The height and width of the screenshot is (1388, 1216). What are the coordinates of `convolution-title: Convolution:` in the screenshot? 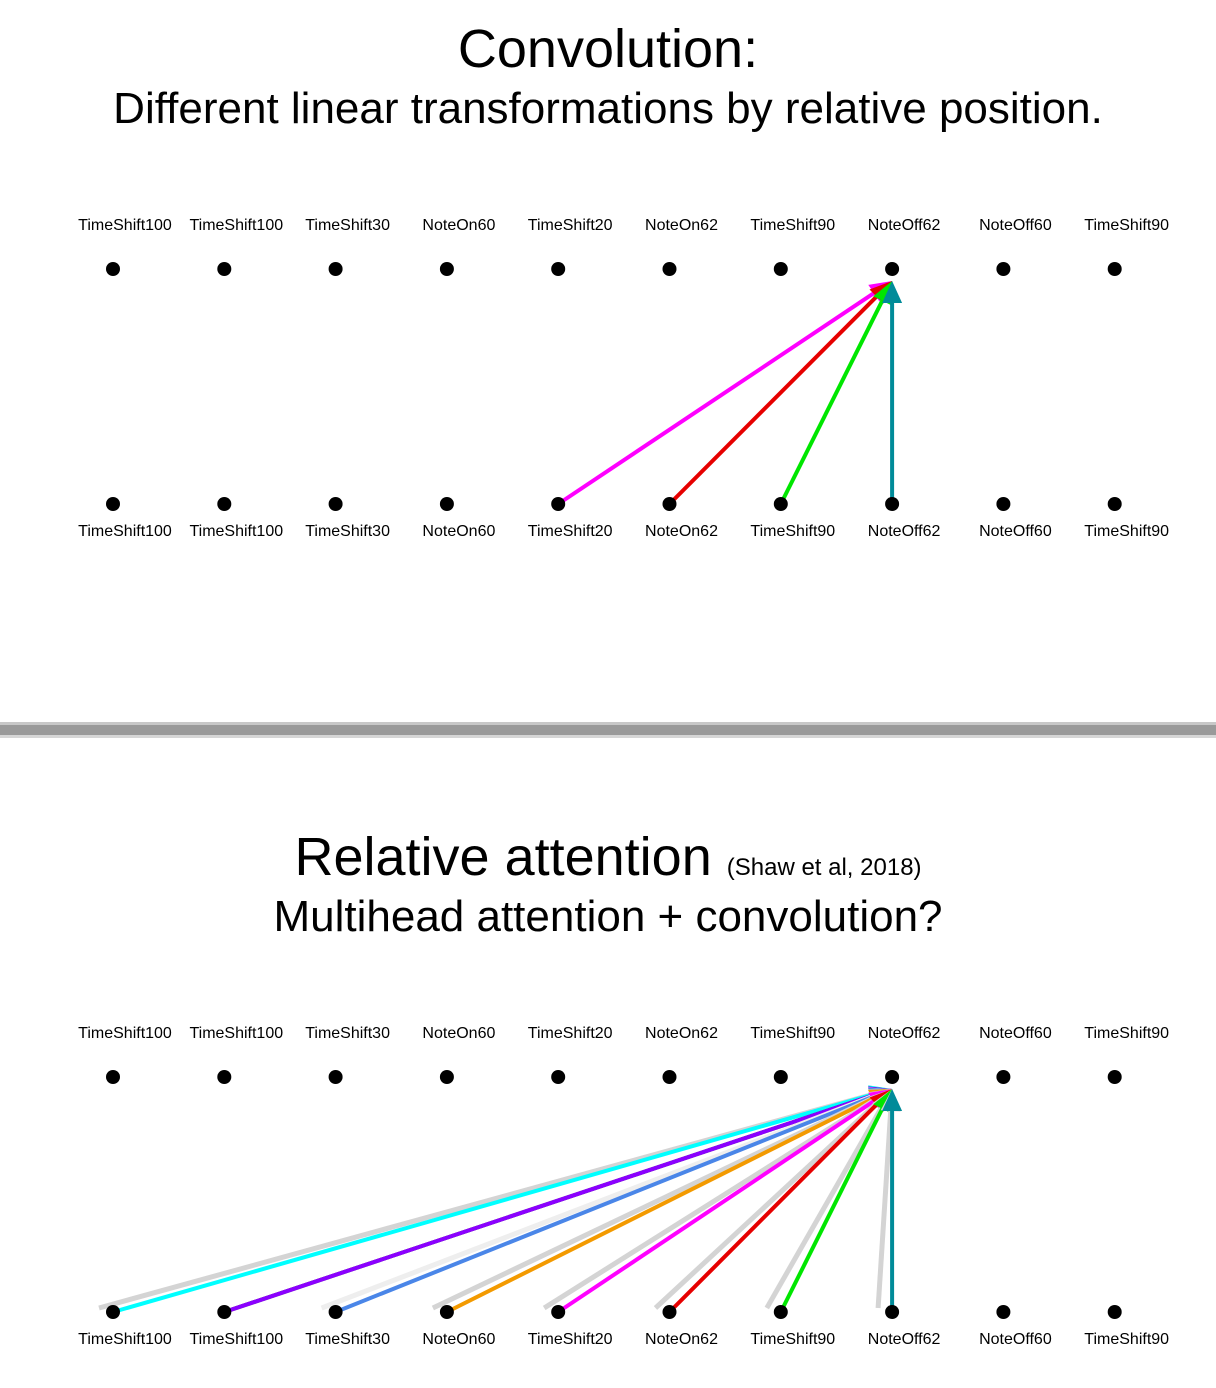 It's located at (608, 49).